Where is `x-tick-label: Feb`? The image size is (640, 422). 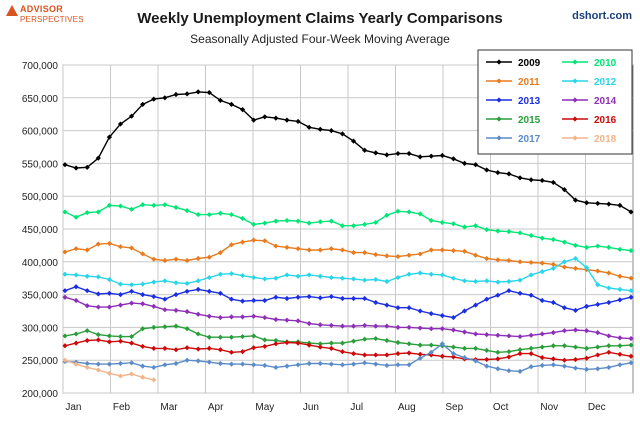 x-tick-label: Feb is located at coordinates (122, 407).